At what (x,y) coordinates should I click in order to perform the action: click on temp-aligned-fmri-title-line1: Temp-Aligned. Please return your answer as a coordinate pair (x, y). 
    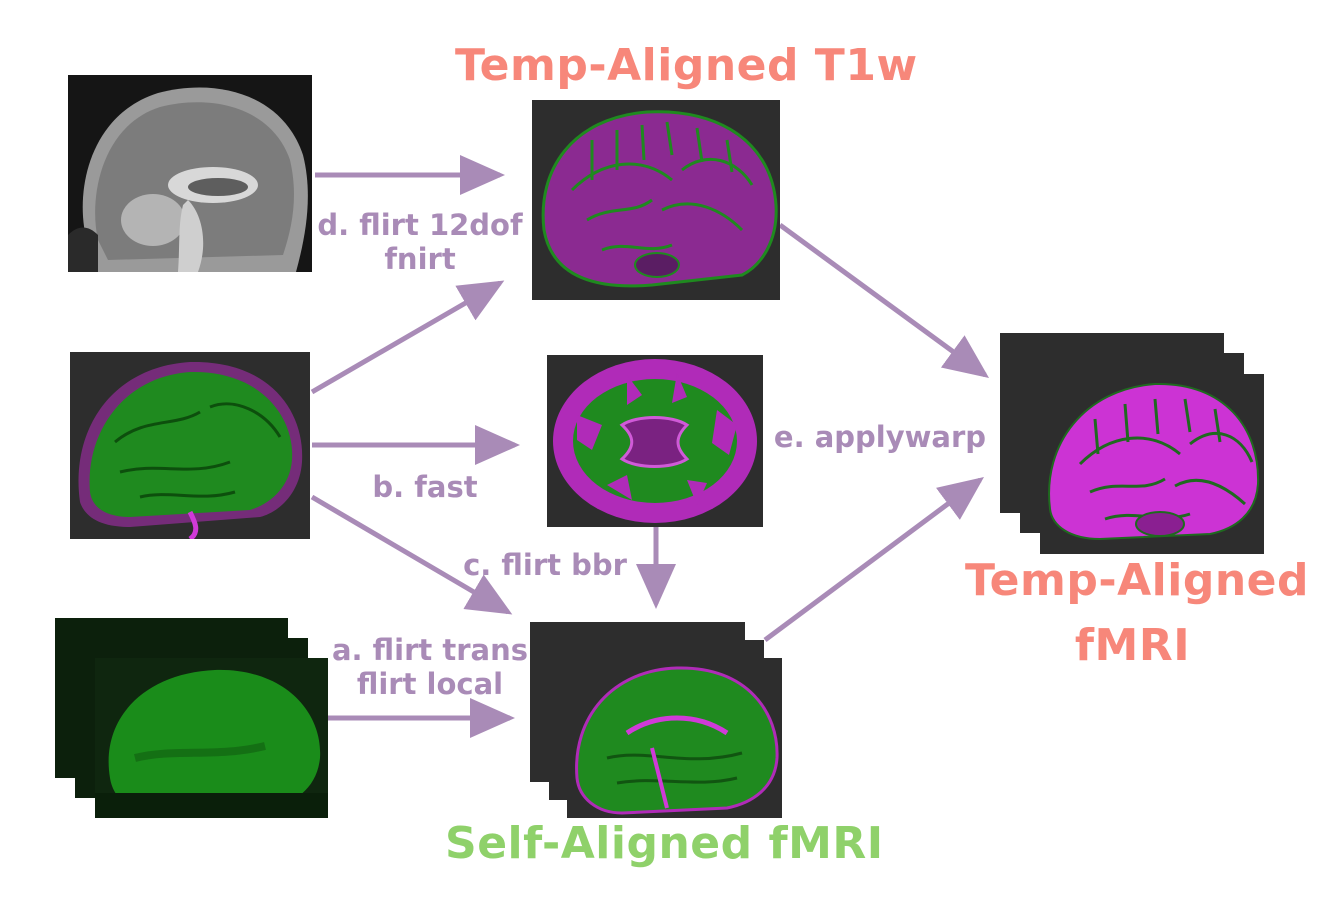
    Looking at the image, I should click on (1137, 580).